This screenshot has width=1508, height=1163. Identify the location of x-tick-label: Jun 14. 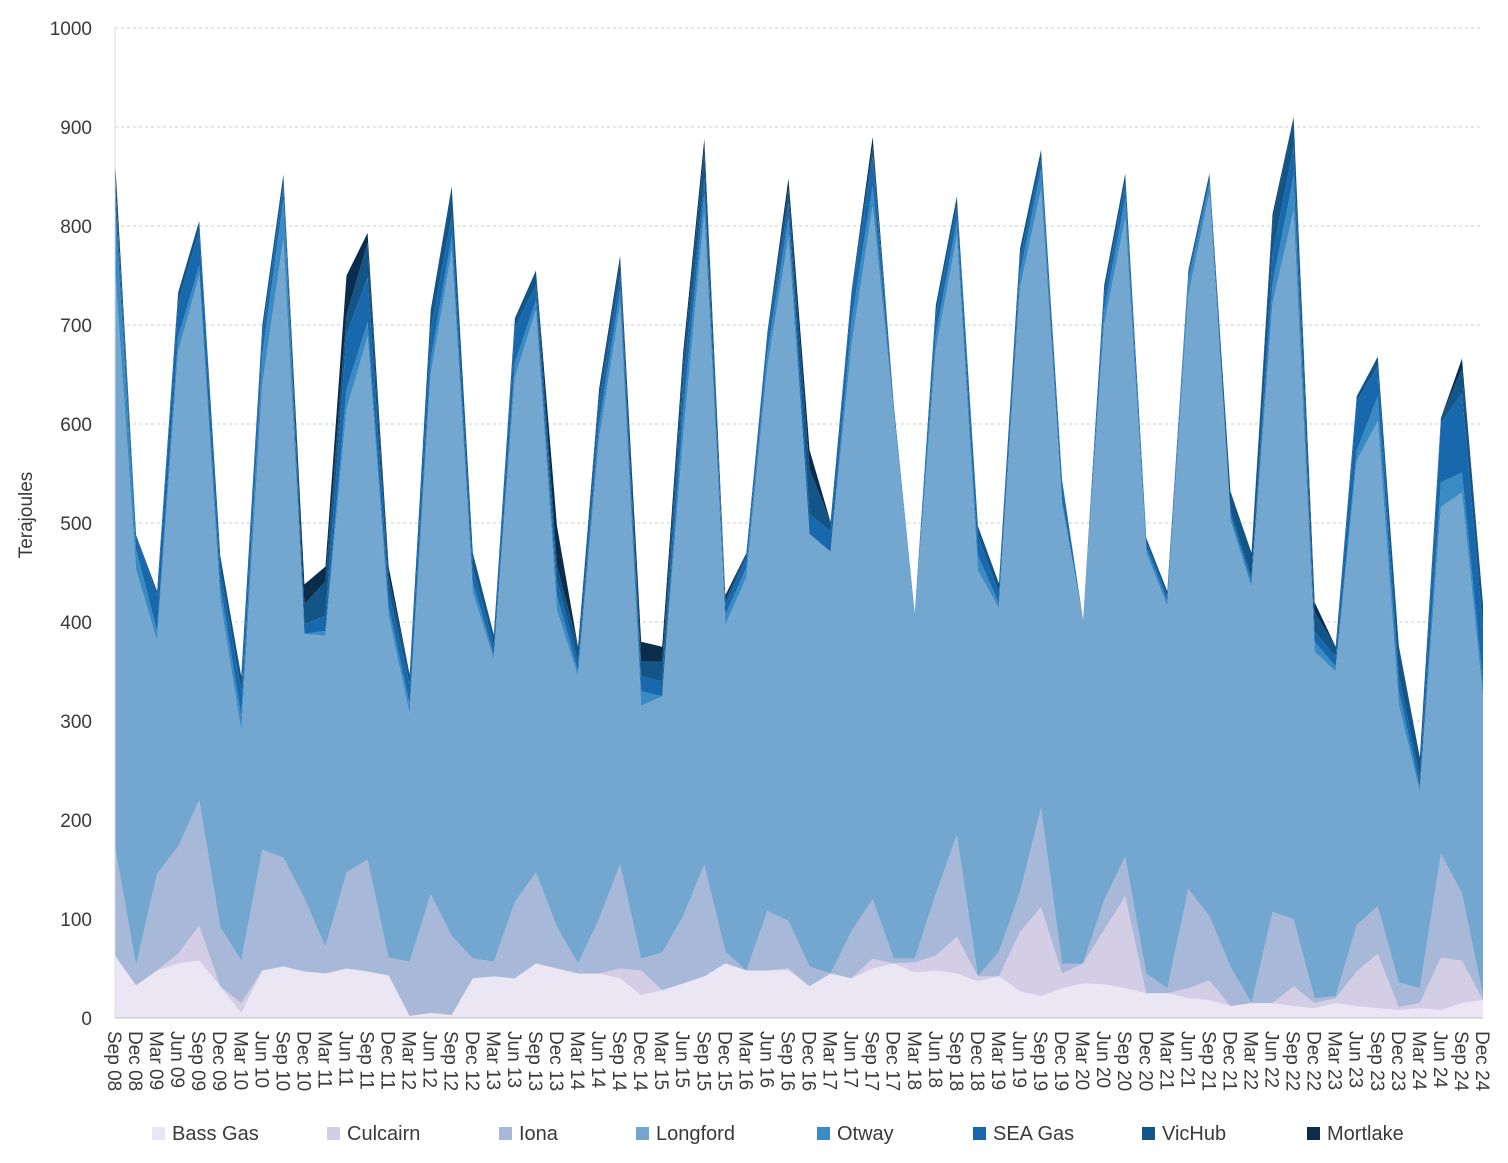
(597, 1059).